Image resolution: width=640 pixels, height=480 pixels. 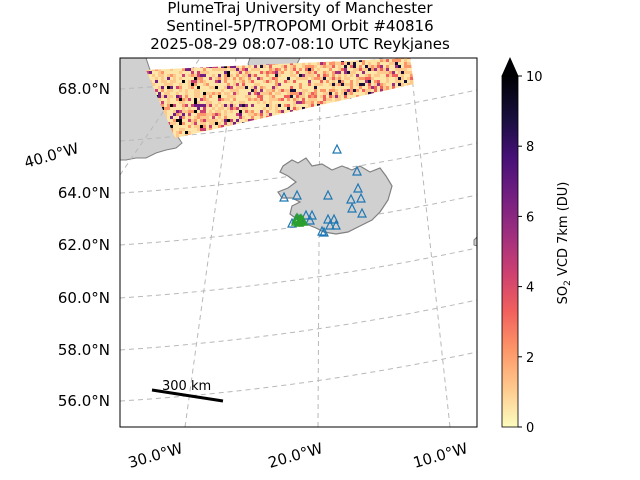 I want to click on iceland-landmass, so click(x=335, y=196).